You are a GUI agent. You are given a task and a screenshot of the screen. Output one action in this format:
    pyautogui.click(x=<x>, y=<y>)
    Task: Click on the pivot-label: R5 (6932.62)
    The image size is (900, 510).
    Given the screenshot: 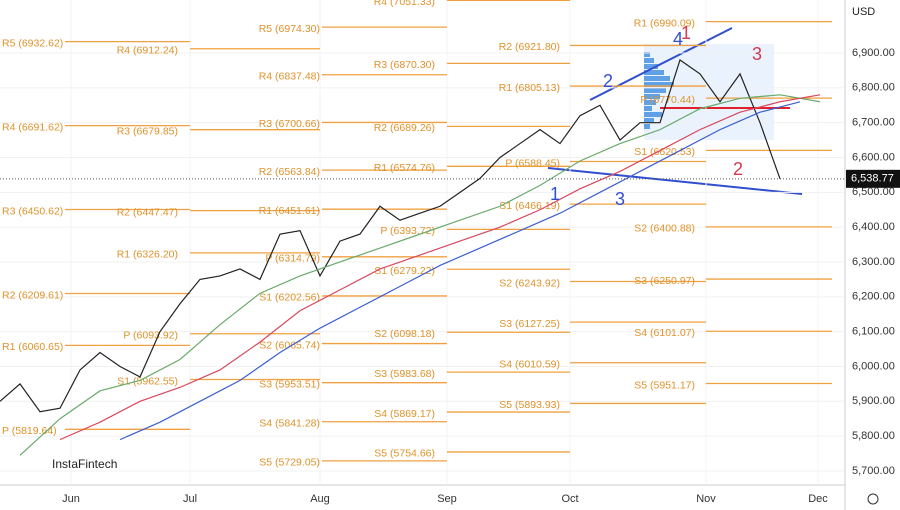 What is the action you would take?
    pyautogui.click(x=32, y=43)
    